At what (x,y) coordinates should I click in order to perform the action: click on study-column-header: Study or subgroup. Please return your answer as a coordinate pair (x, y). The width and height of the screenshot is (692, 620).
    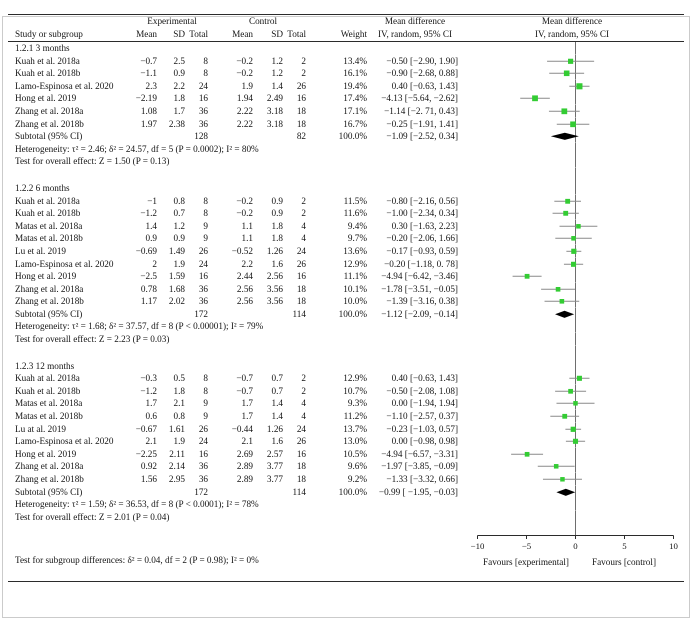
    Looking at the image, I should click on (49, 34).